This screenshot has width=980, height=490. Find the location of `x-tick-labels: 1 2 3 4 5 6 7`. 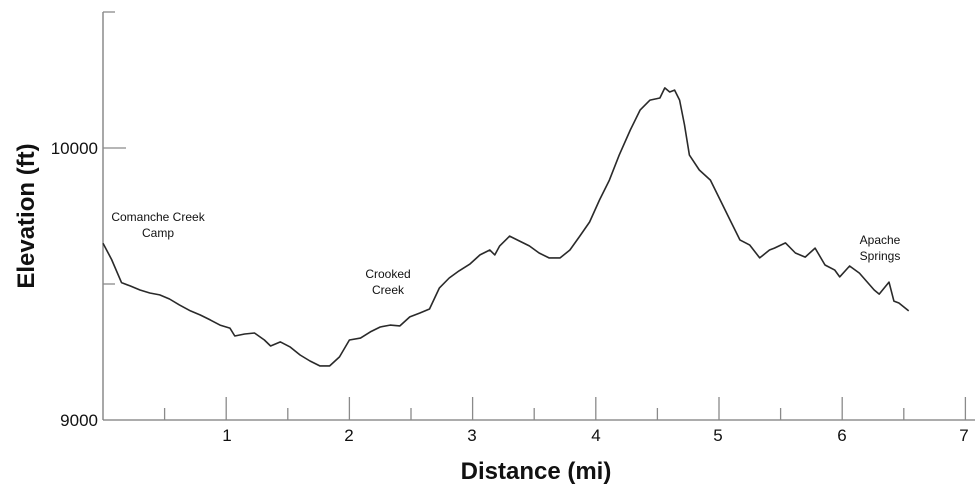

x-tick-labels: 1 2 3 4 5 6 7 is located at coordinates (595, 435).